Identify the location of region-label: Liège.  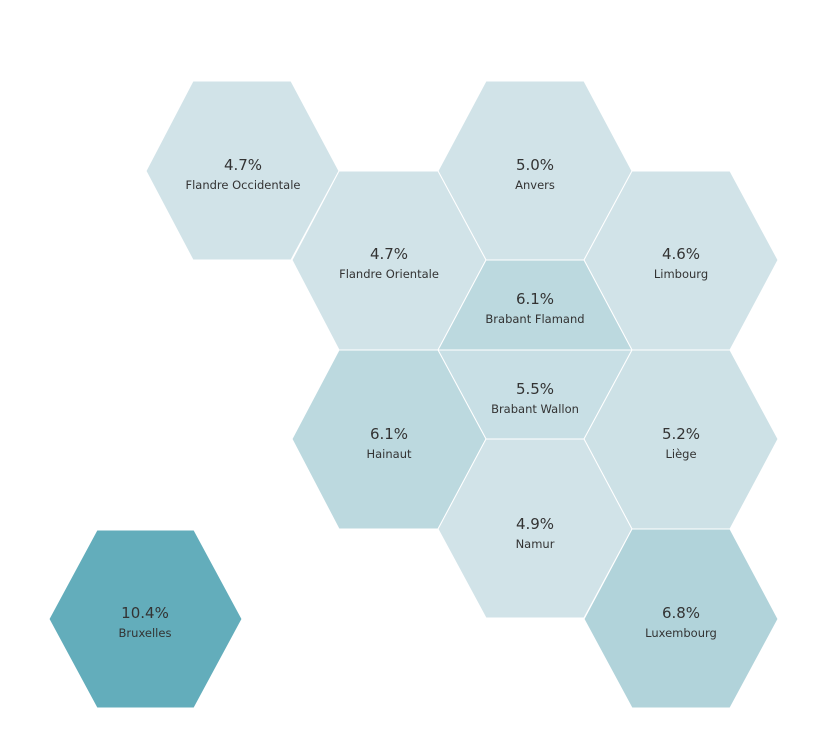
(680, 454).